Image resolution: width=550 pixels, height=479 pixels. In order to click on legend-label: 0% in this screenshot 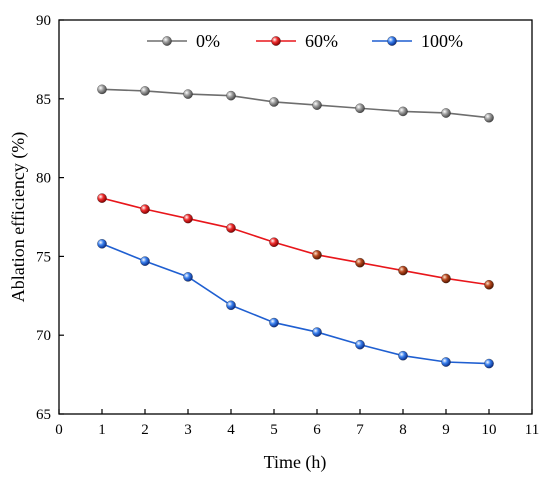, I will do `click(208, 41)`.